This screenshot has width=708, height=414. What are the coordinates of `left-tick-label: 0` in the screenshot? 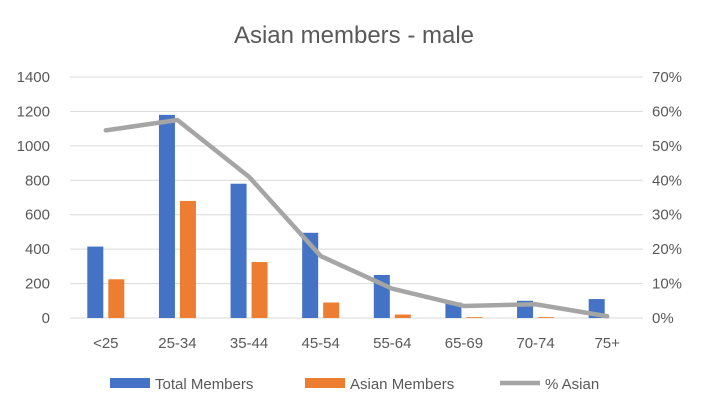 It's located at (46, 318).